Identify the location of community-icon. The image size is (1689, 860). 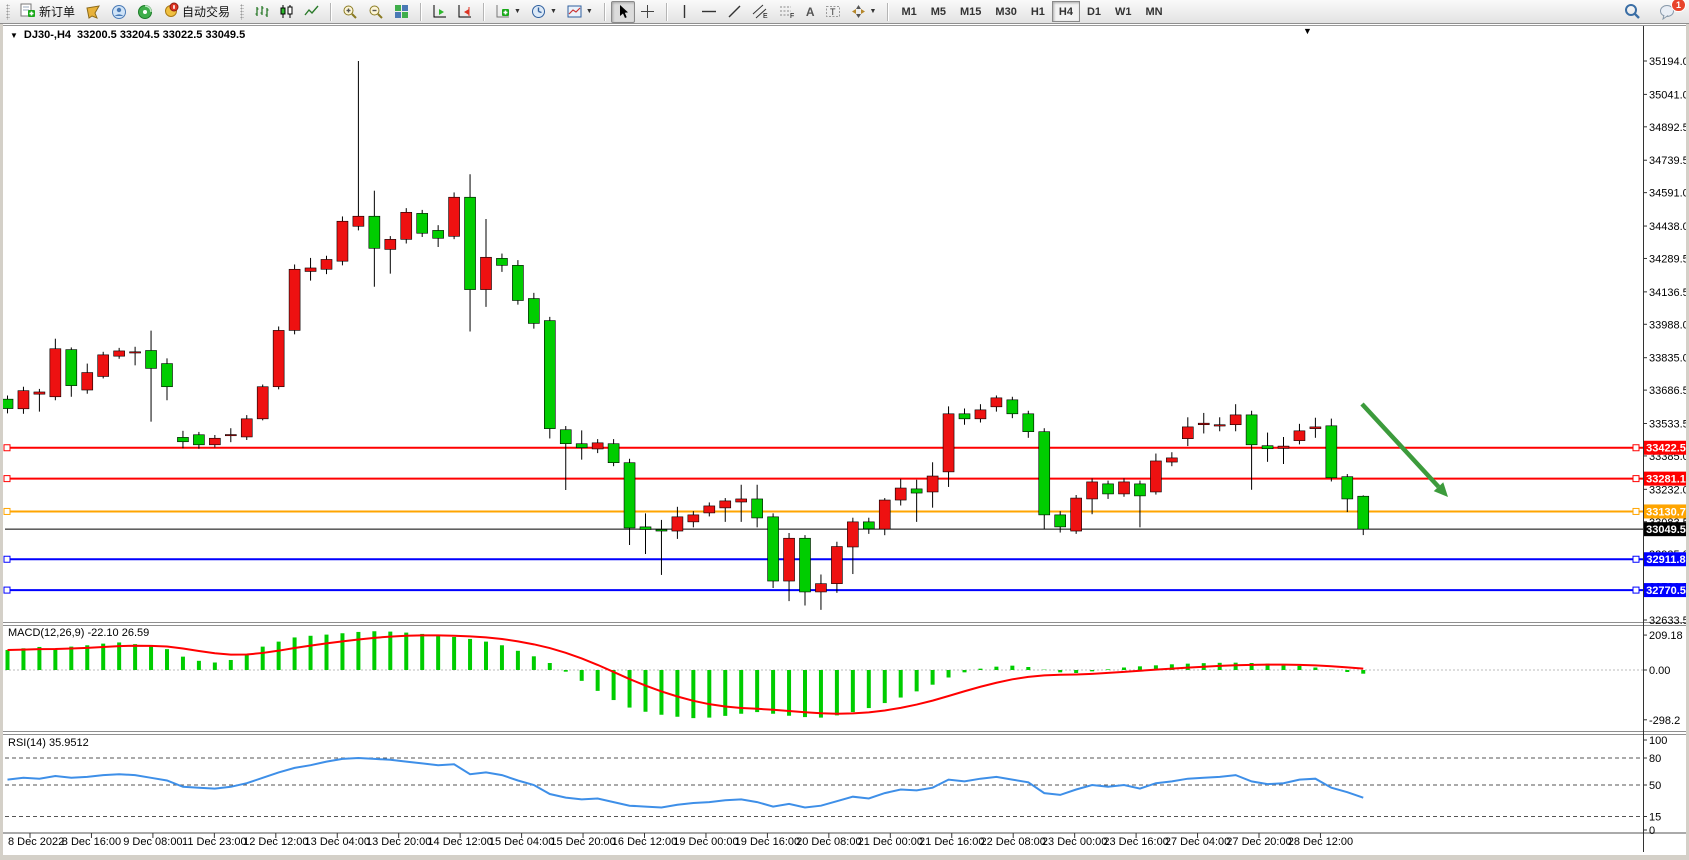
(119, 11).